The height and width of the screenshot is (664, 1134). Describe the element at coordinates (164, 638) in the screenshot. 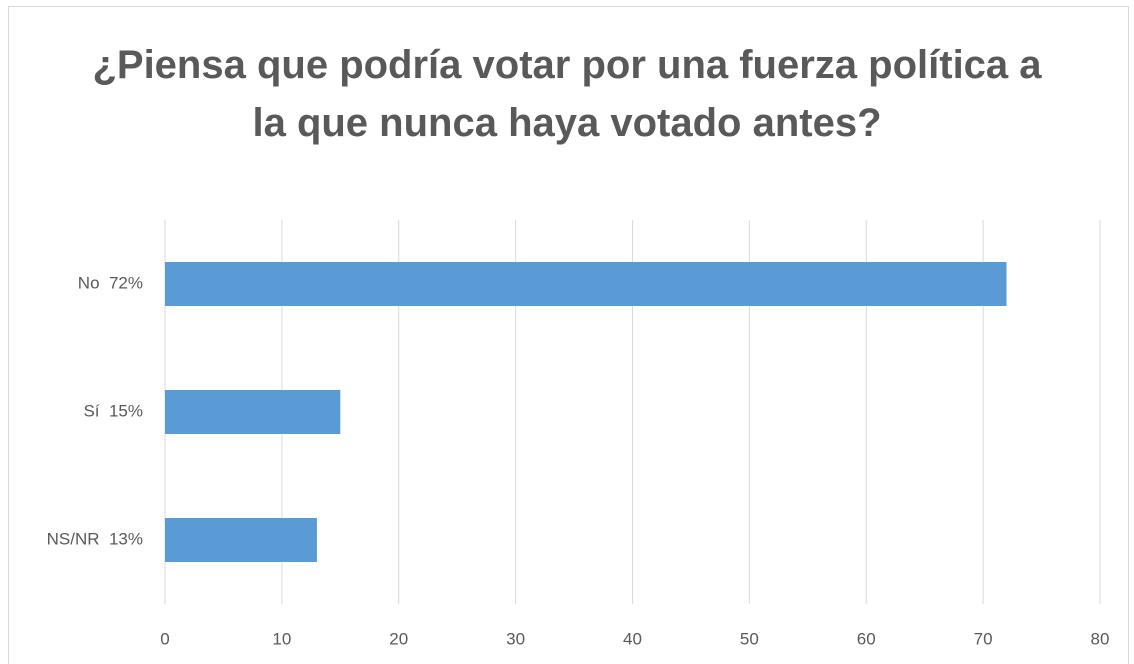

I see `x-tick-label: 0` at that location.